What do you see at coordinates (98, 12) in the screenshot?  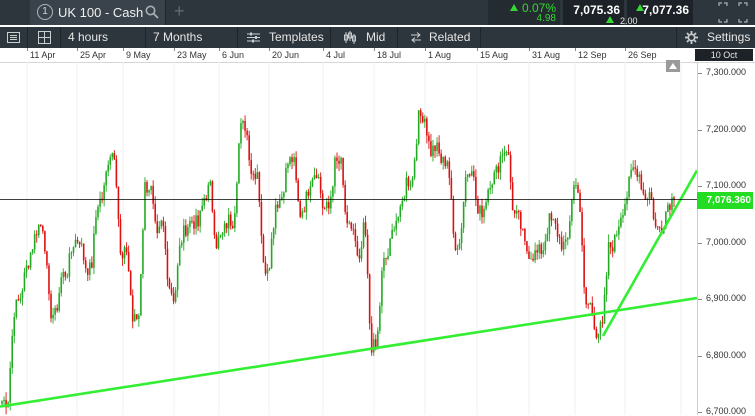 I see `instrument-tab: 1 UK 100 - Cash` at bounding box center [98, 12].